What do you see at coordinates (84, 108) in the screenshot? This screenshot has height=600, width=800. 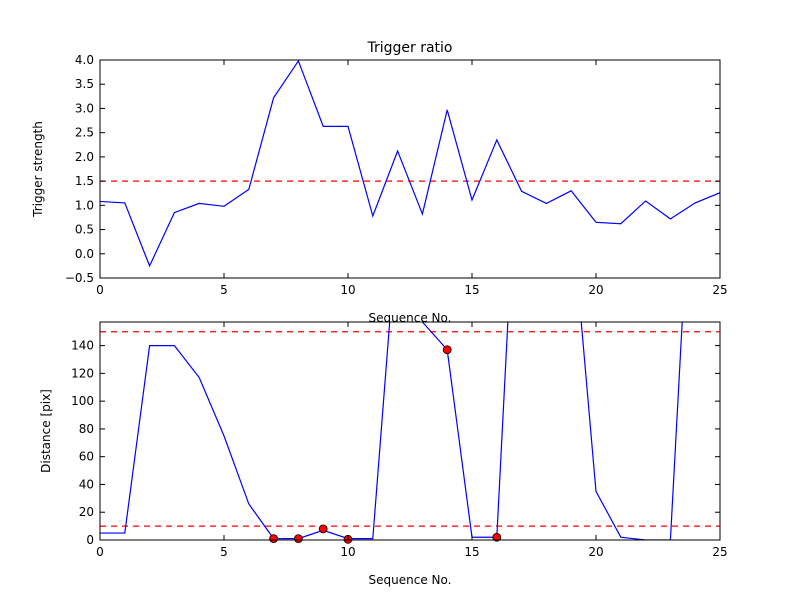 I see `y-tick-label: 3.0` at bounding box center [84, 108].